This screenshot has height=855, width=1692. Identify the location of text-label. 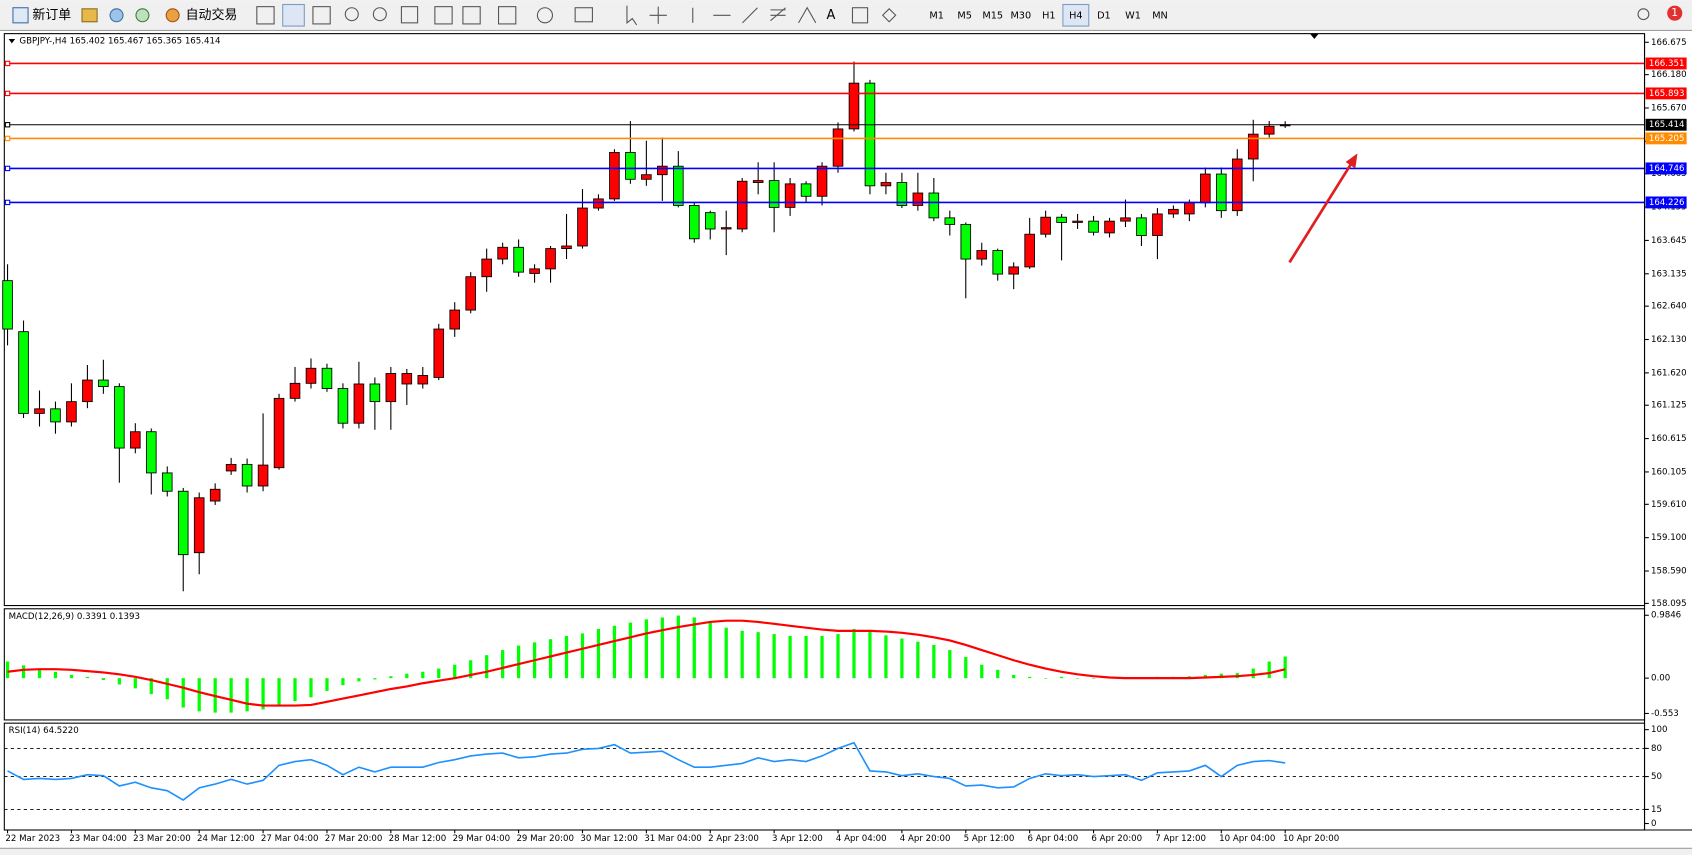
(860, 15).